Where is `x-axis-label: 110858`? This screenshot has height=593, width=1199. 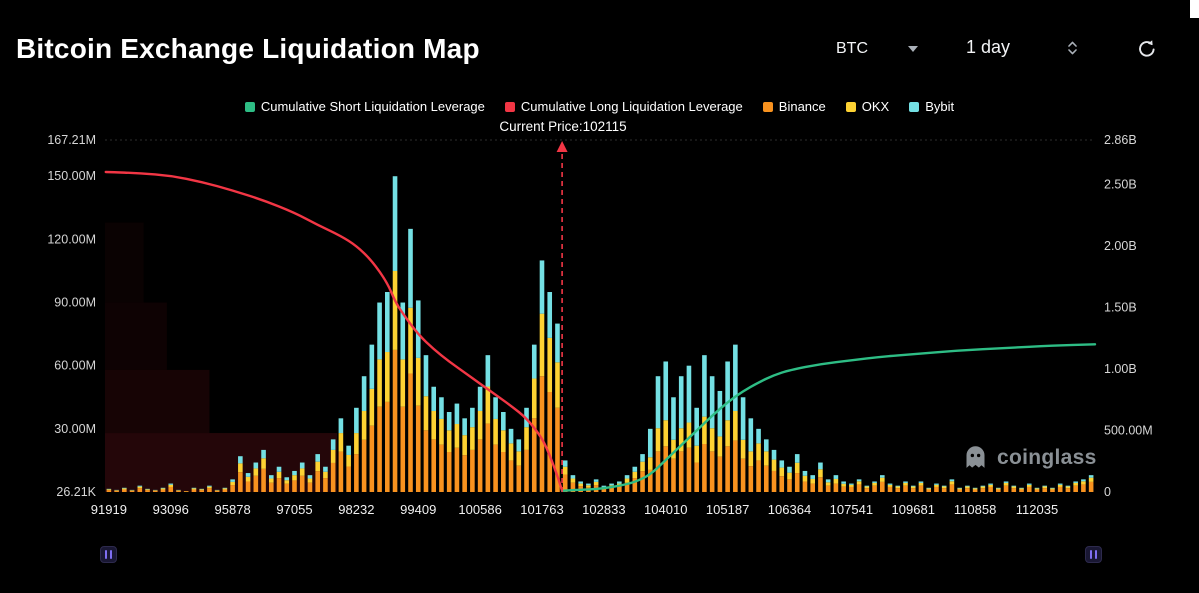
x-axis-label: 110858 is located at coordinates (975, 509).